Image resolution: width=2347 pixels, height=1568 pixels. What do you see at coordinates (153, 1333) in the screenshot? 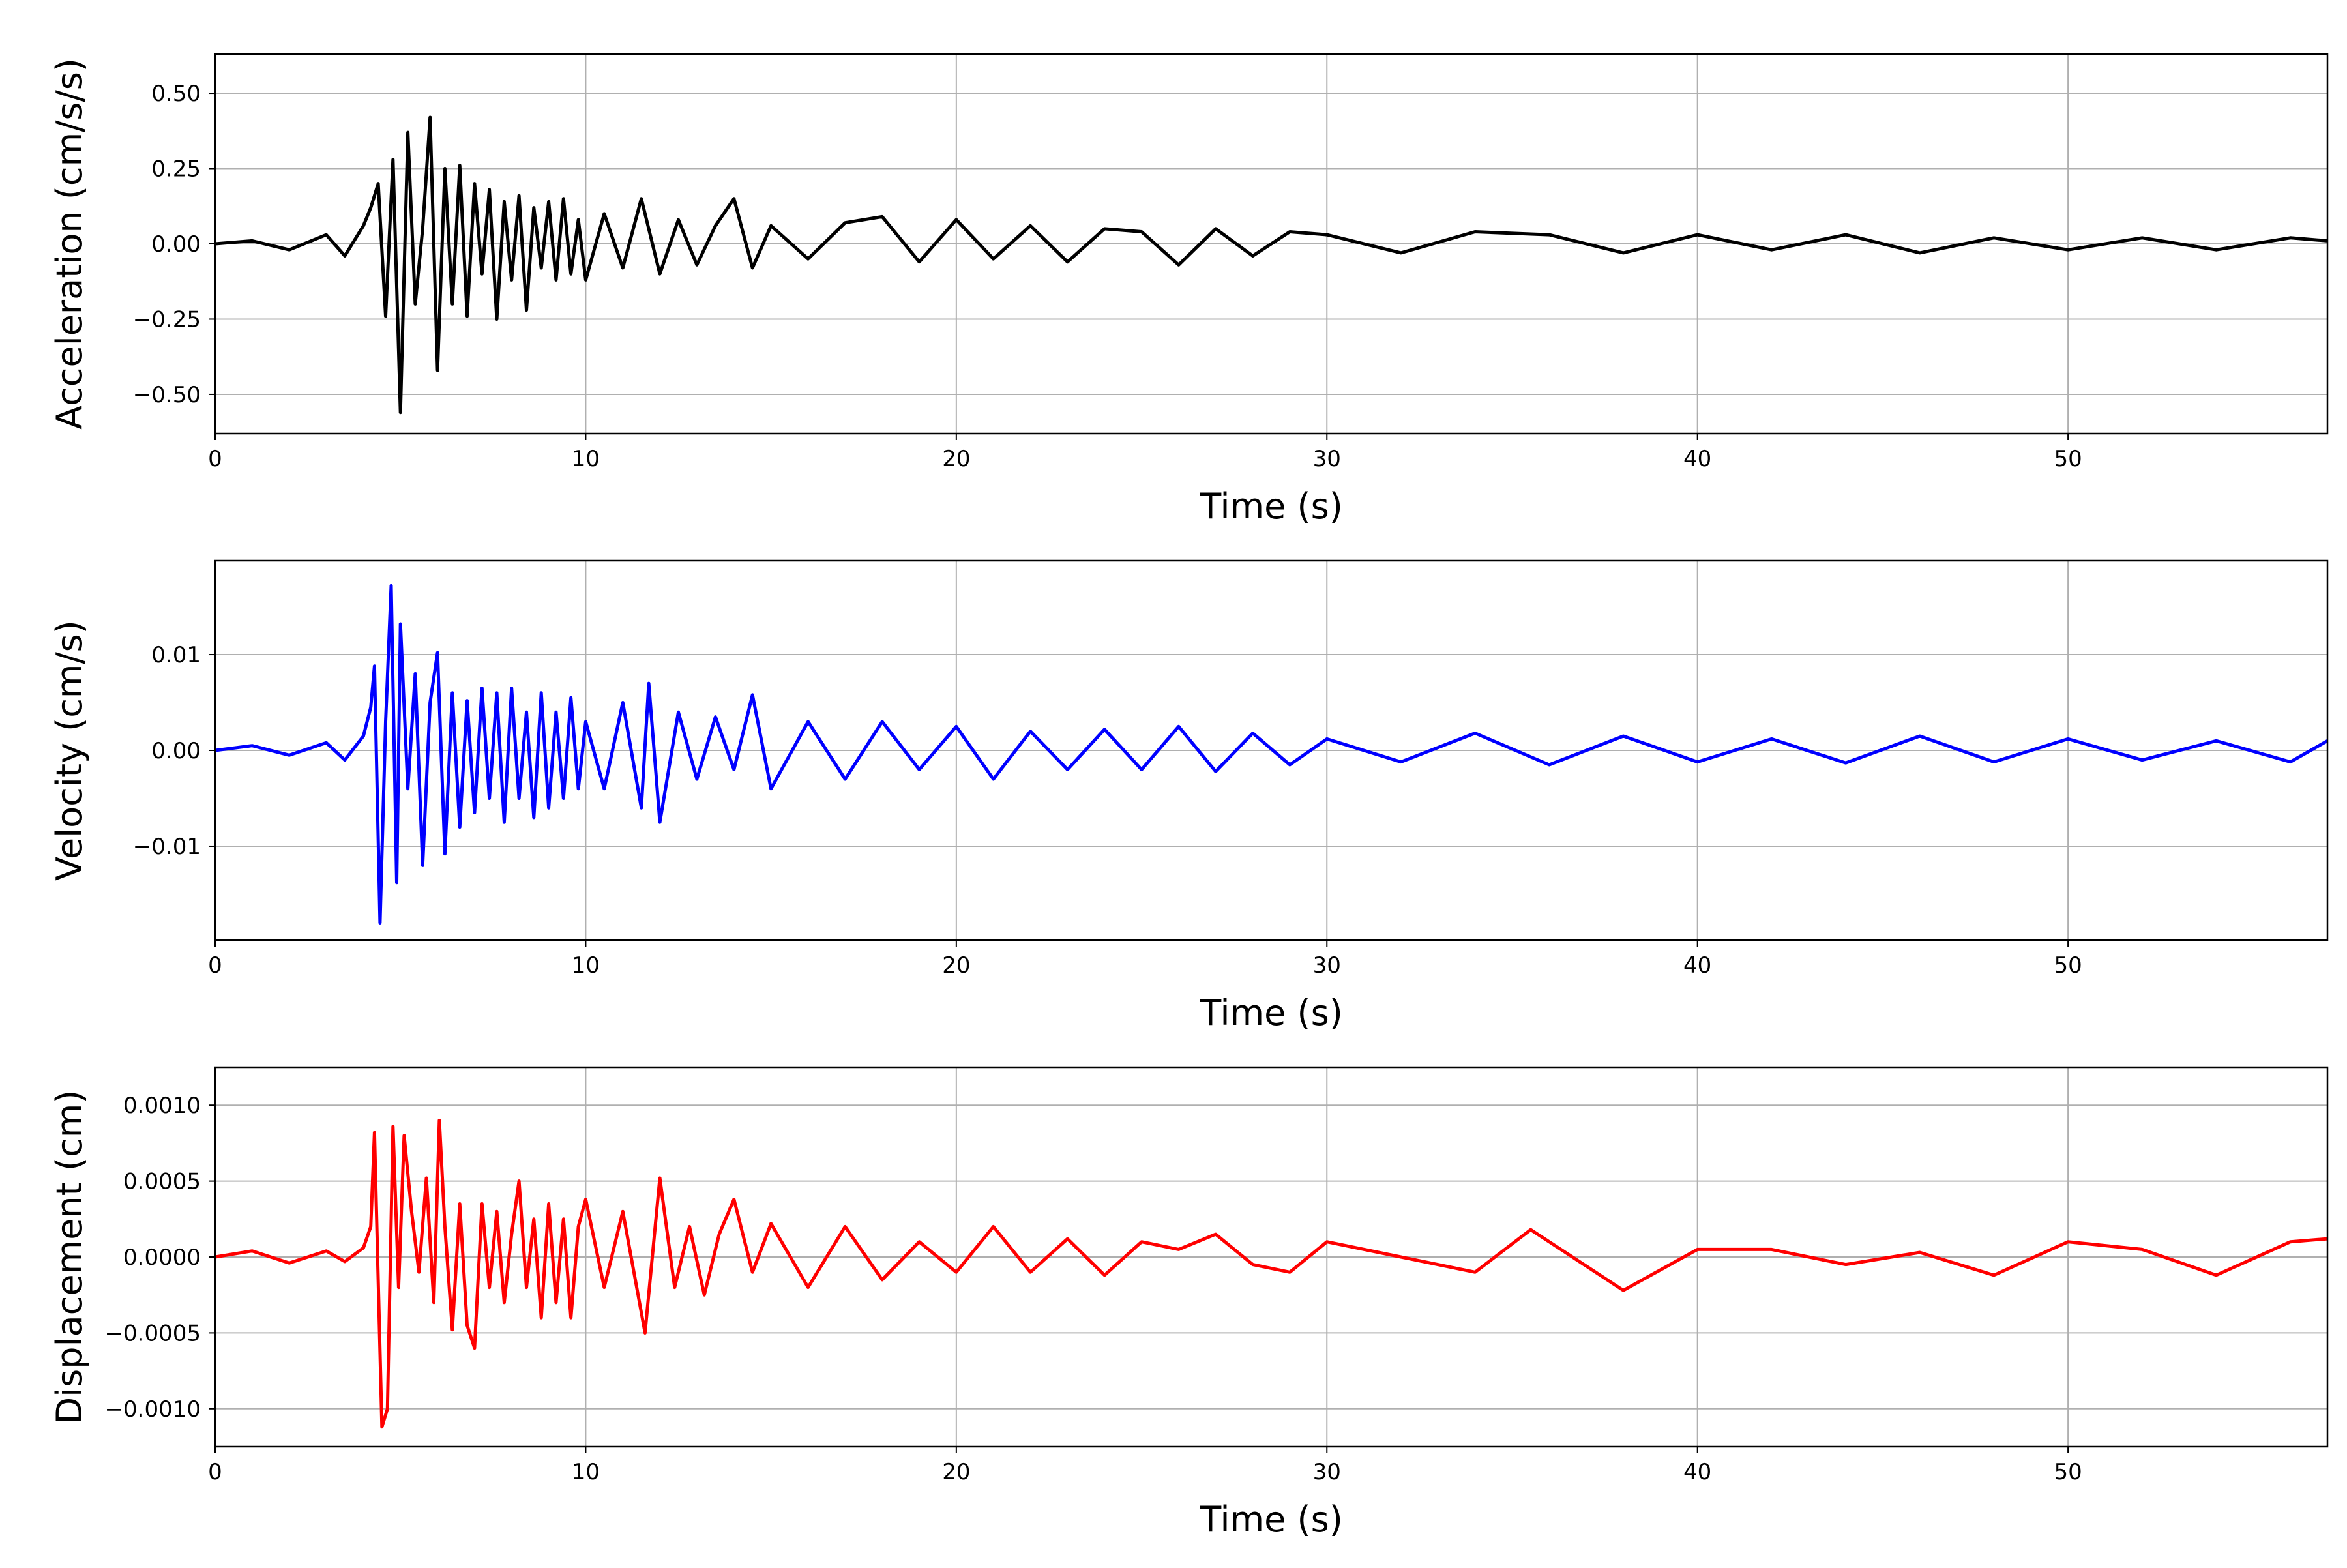
I see `displacement-y-tick-label: −0.0005` at bounding box center [153, 1333].